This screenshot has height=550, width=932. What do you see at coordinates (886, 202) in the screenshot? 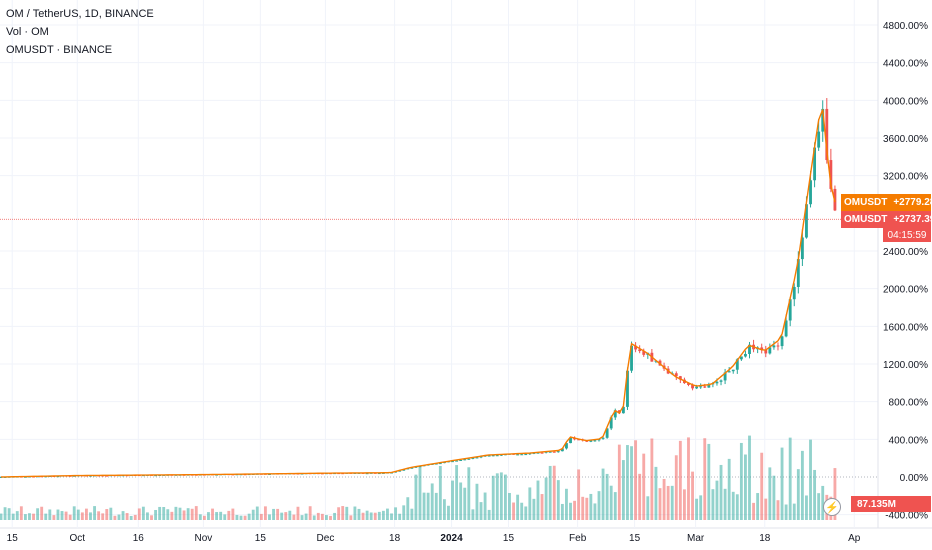
I see `compare-price-badge: OMUSDT +2779.28%` at bounding box center [886, 202].